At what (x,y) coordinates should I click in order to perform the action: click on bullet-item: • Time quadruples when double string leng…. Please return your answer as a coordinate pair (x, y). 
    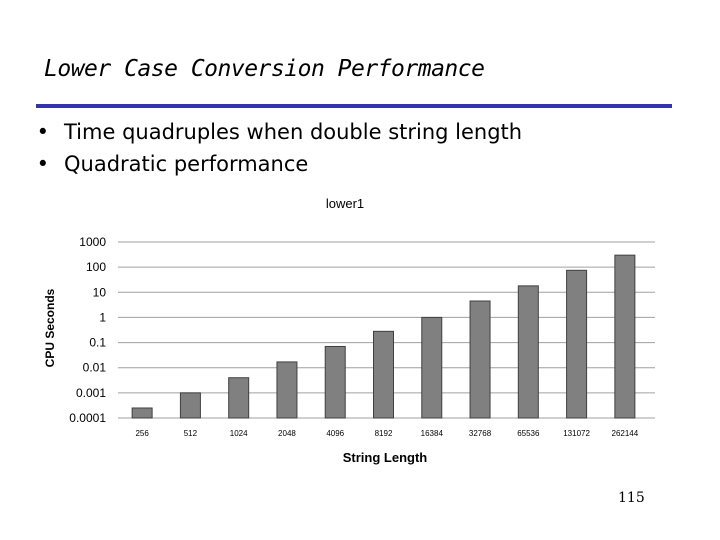
    Looking at the image, I should click on (276, 132).